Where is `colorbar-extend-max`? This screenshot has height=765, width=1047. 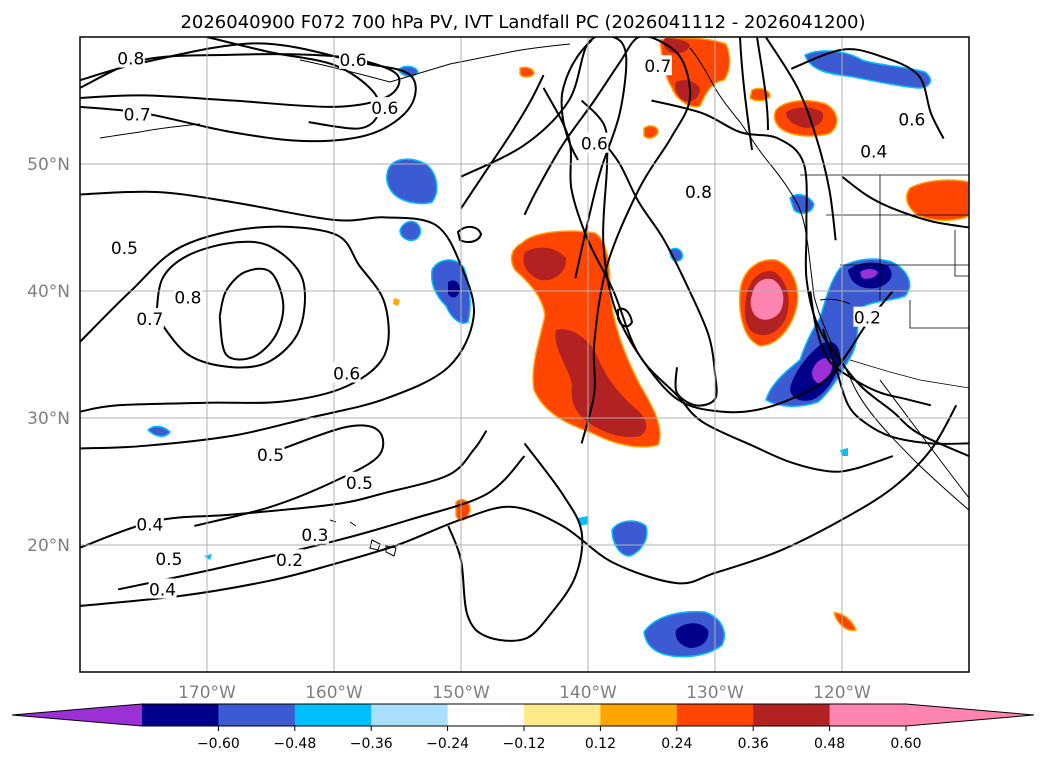 colorbar-extend-max is located at coordinates (970, 715).